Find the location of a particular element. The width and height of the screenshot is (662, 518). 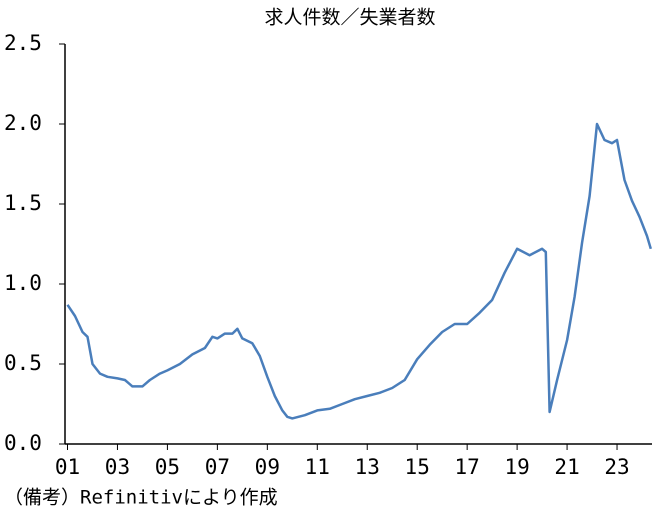

x-tick-label: 05 is located at coordinates (167, 467).